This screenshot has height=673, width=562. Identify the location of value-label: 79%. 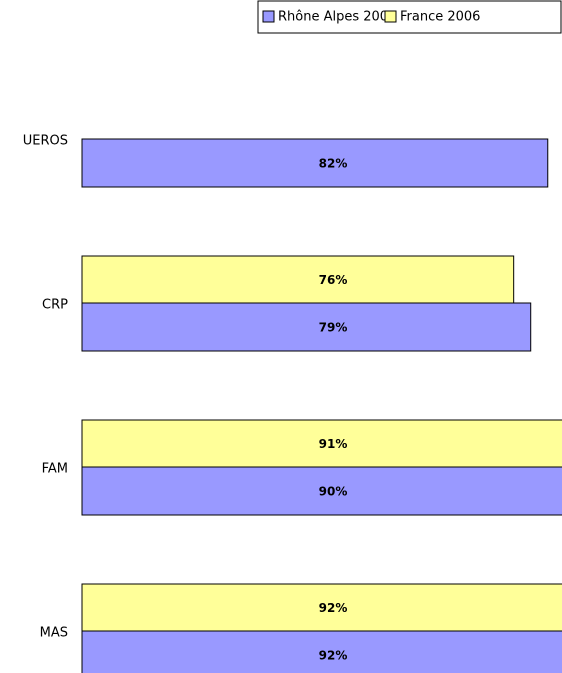
(333, 328).